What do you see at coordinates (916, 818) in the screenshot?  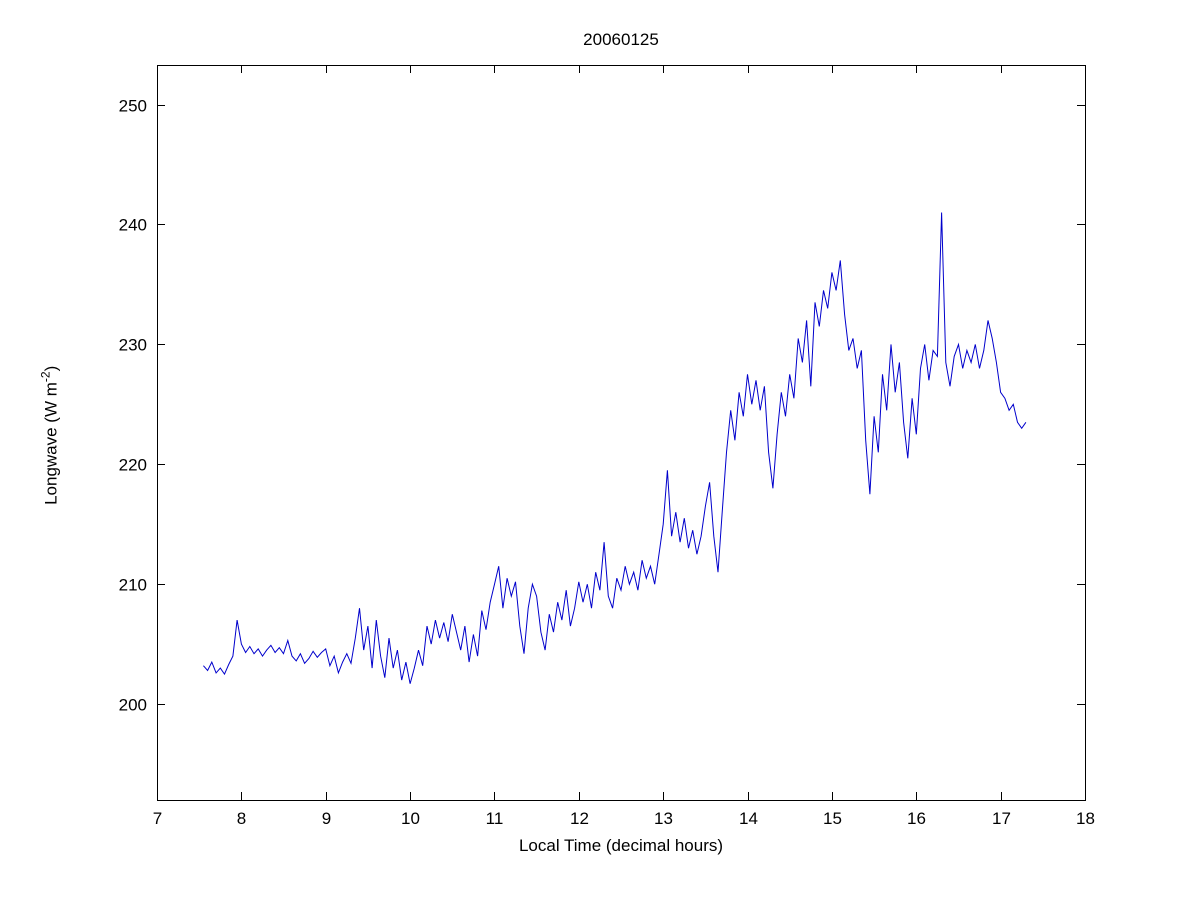 I see `x-tick-label: 16` at bounding box center [916, 818].